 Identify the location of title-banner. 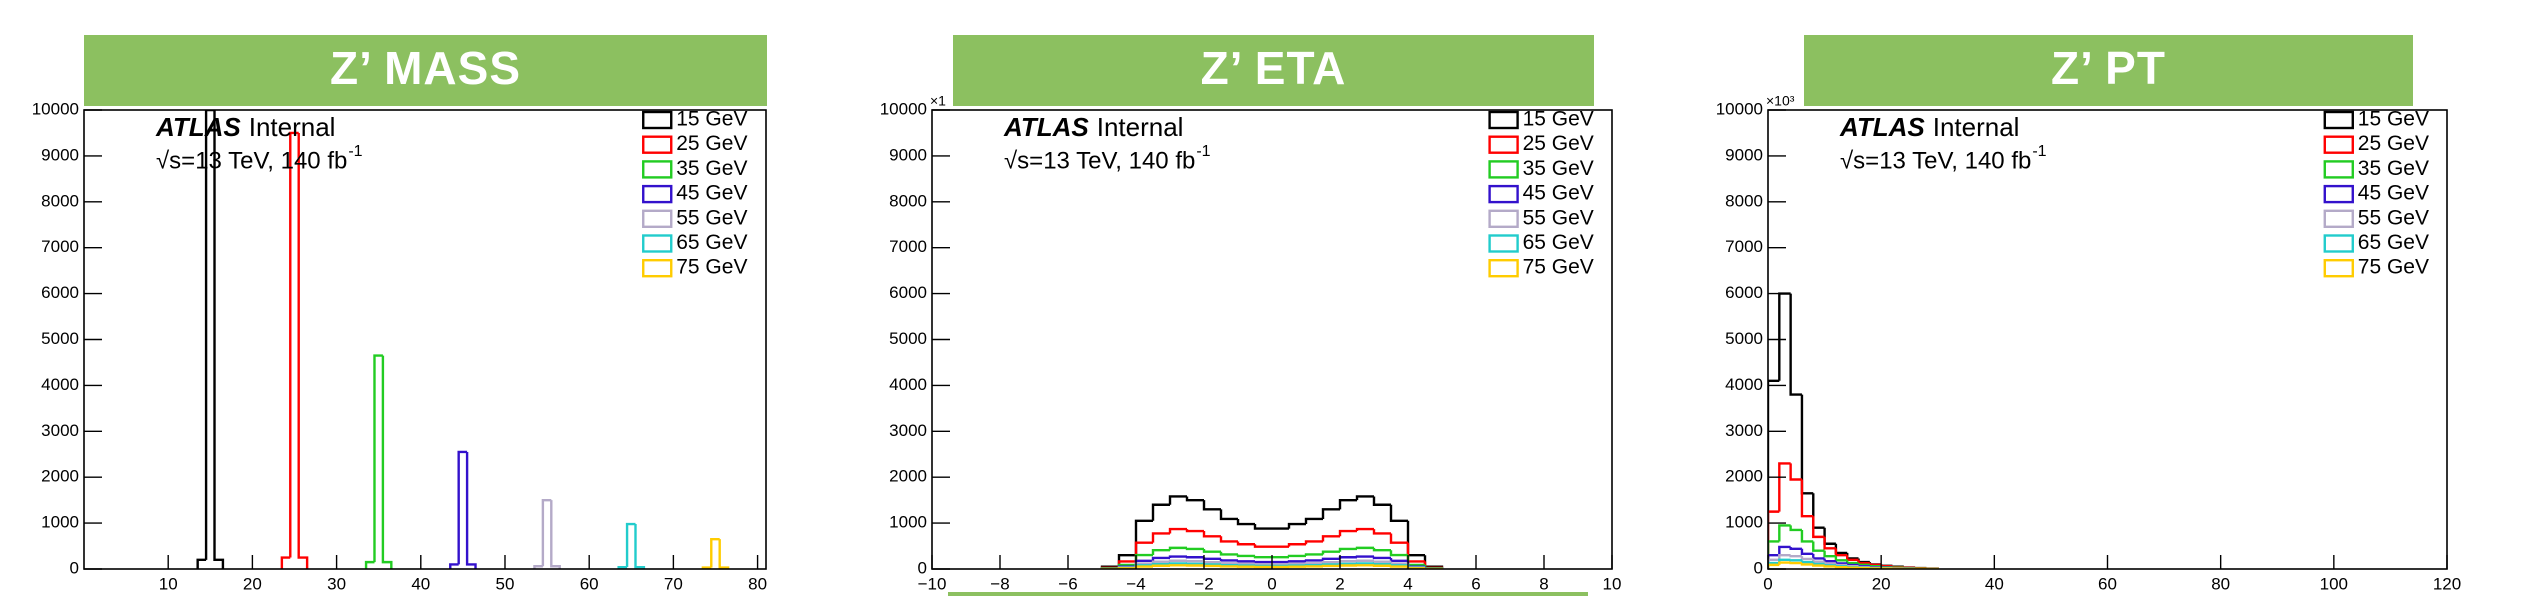
(425, 70).